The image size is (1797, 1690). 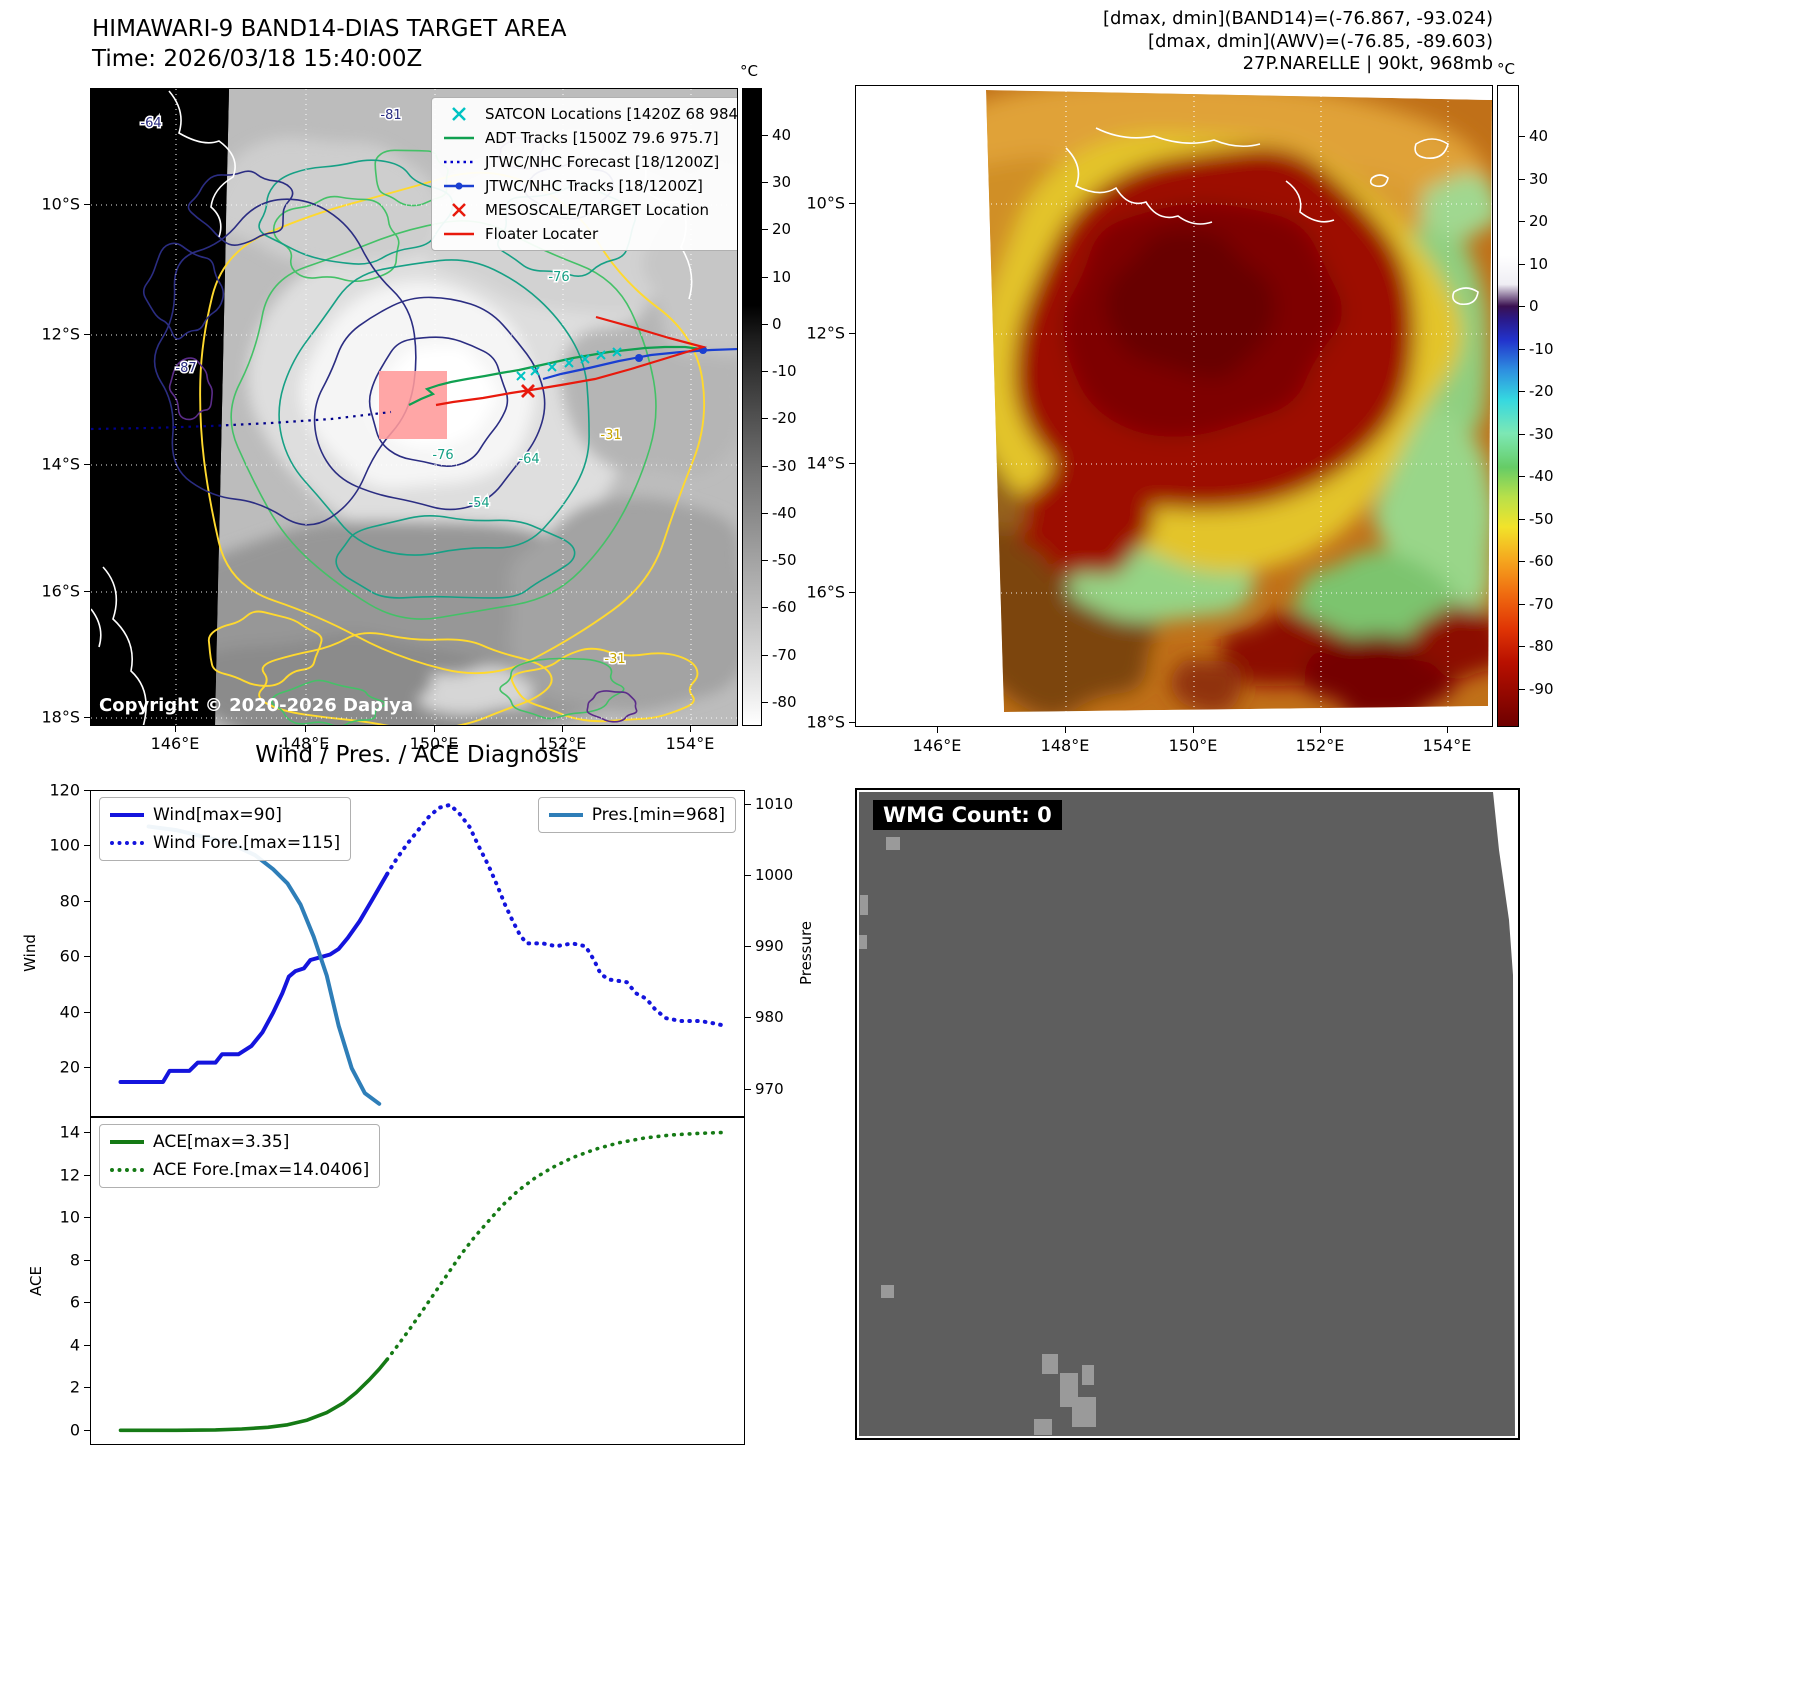 I want to click on wind-tick: 80, so click(x=69, y=901).